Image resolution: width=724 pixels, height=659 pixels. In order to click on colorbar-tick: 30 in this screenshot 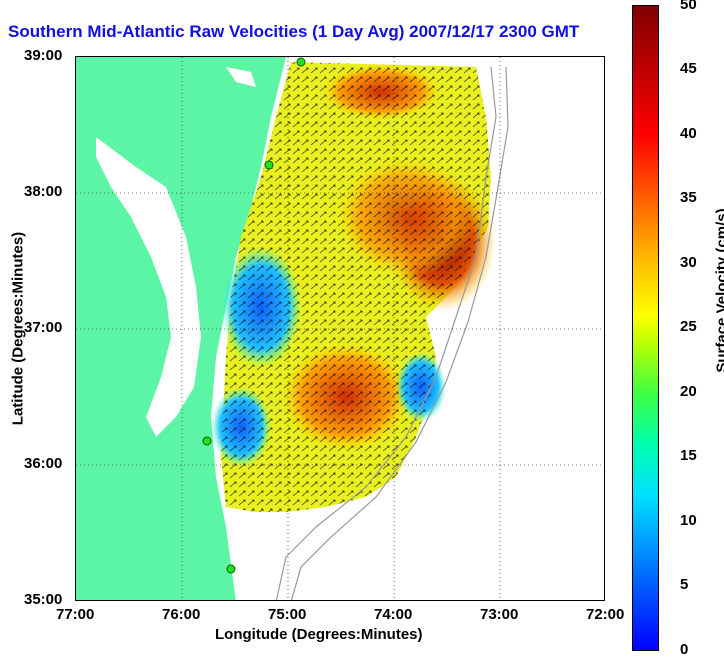, I will do `click(688, 262)`.